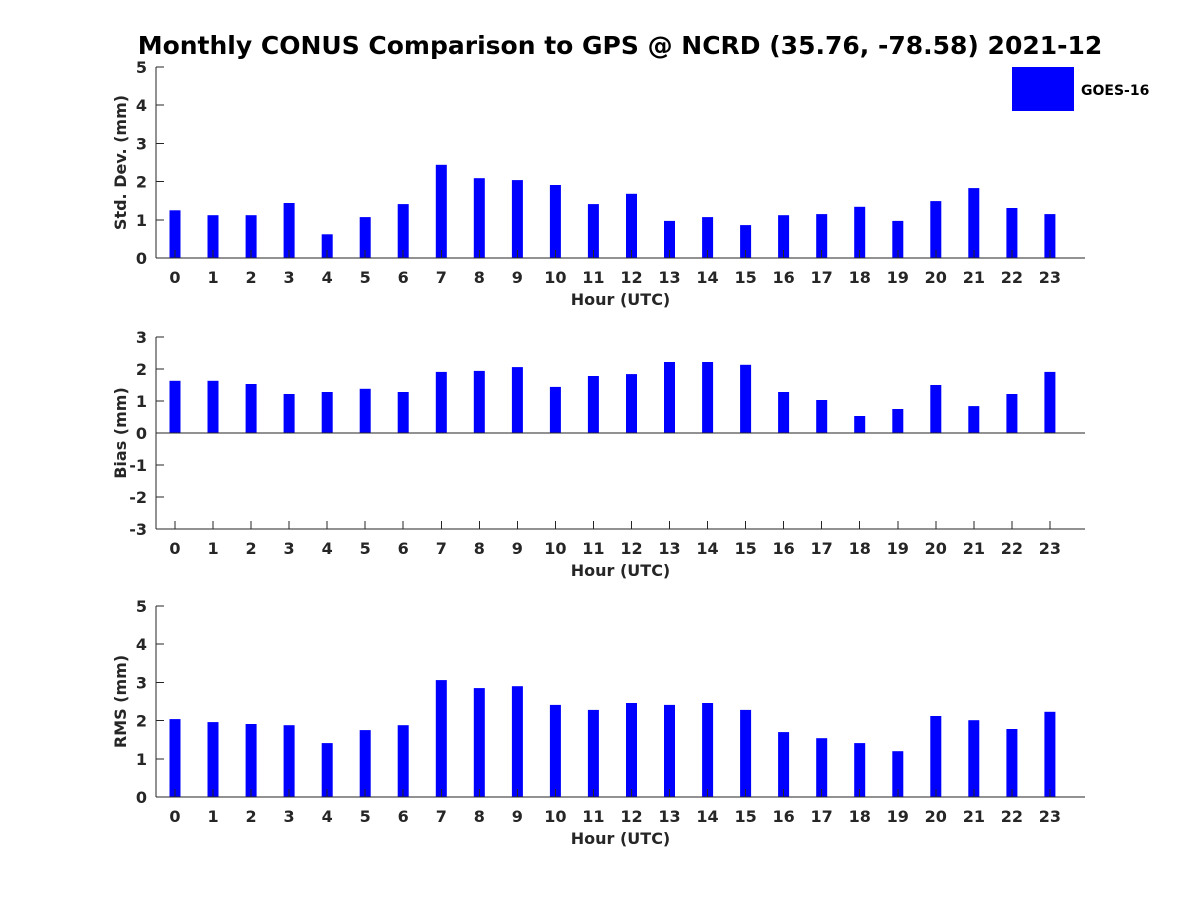 The image size is (1200, 900). Describe the element at coordinates (141, 433) in the screenshot. I see `bias-y-tick-label-0: 0` at that location.